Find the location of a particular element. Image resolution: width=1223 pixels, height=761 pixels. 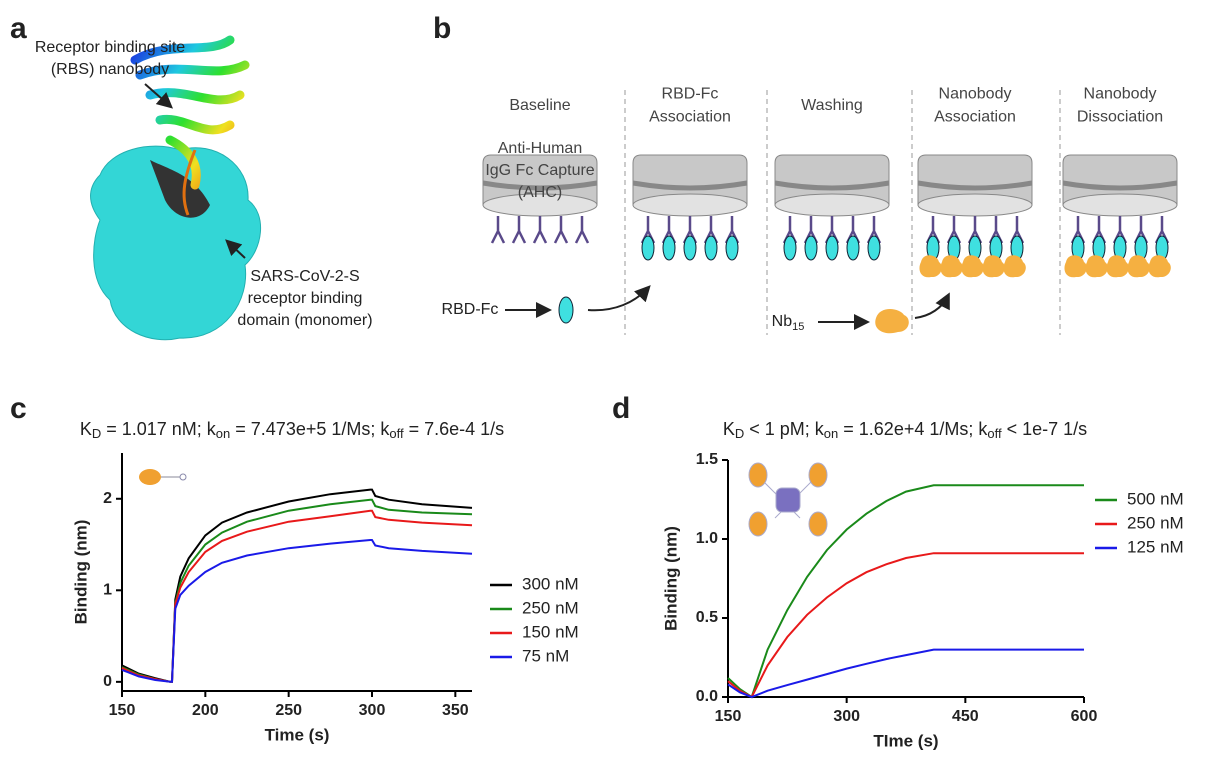

legend-label: 500 nM is located at coordinates (1155, 498).